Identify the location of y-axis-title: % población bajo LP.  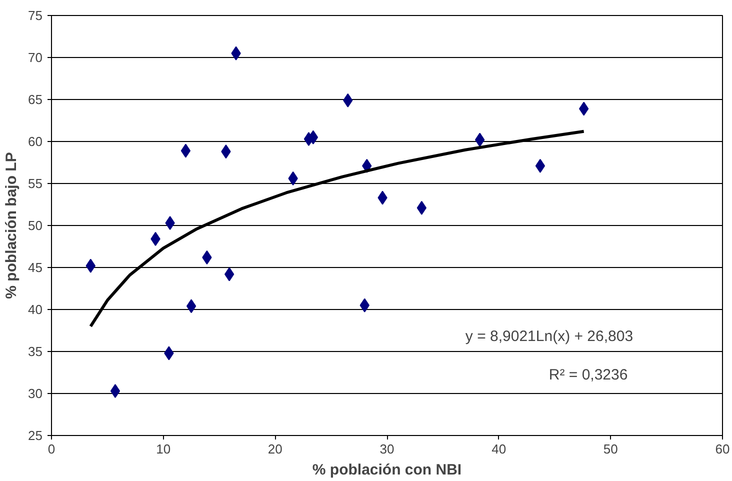
(11, 225).